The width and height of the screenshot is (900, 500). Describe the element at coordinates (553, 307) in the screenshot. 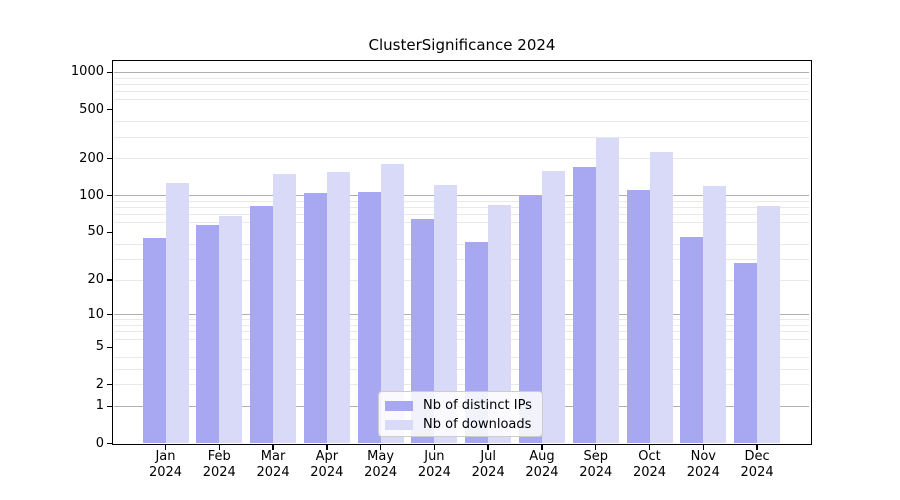

I see `bar-downloads-aug` at that location.